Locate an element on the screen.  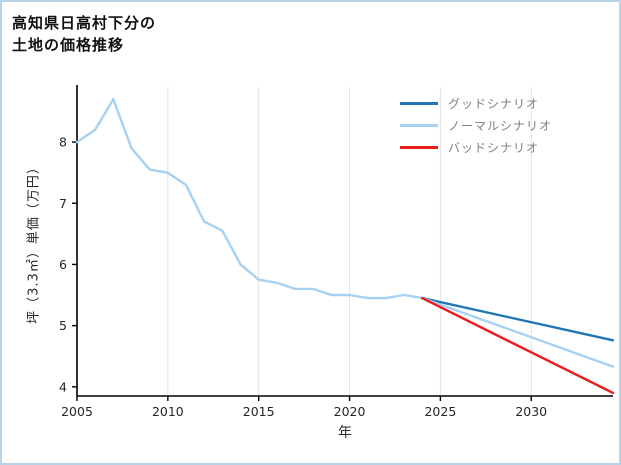
y-tick-label-4: 4 is located at coordinates (63, 386).